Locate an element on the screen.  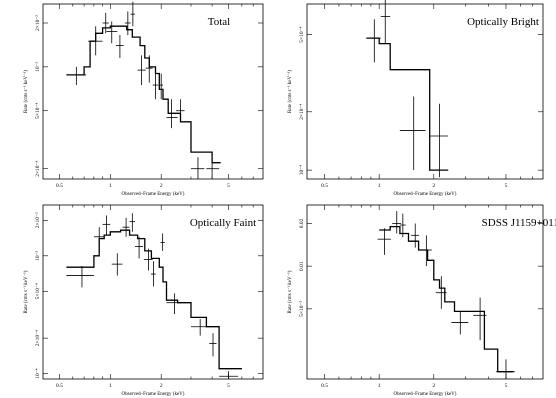
panel-title: SDSS J1159+0112 is located at coordinates (519, 223).